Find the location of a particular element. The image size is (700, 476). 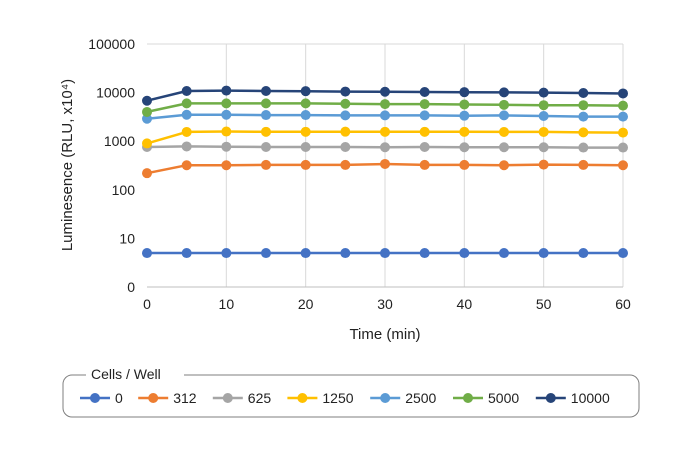

legend-item-5000: 5000 is located at coordinates (486, 398).